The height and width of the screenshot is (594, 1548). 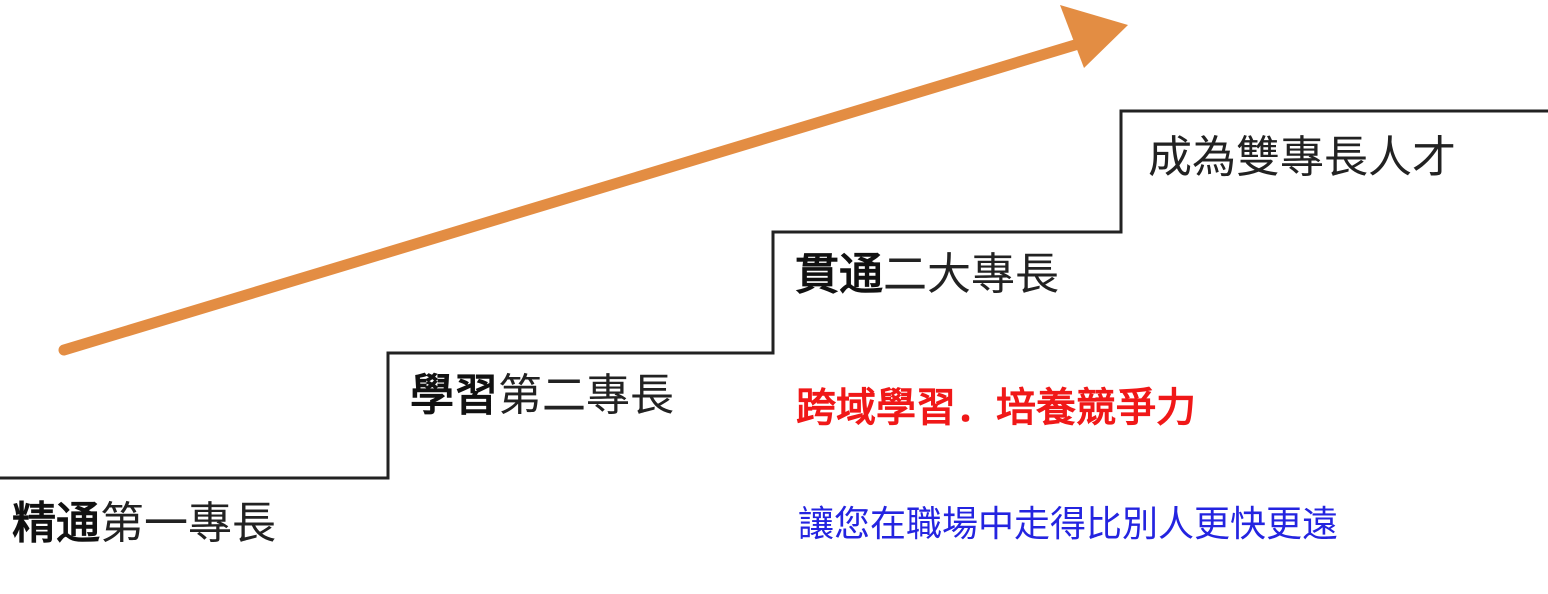 I want to click on stage-2-label: 學習第二專長, so click(x=542, y=396).